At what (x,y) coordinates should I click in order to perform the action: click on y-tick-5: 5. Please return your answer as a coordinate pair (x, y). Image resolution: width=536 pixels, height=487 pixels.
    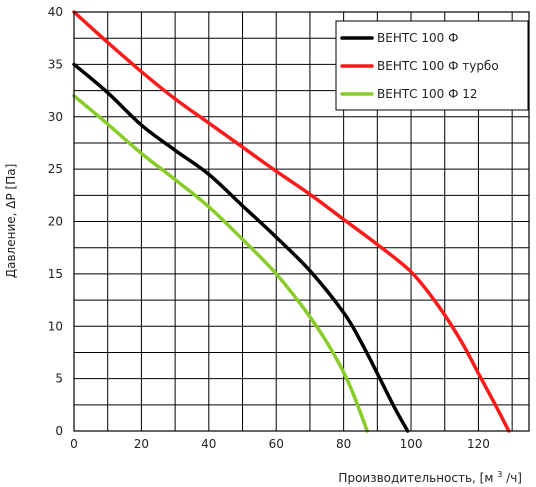
    Looking at the image, I should click on (59, 379).